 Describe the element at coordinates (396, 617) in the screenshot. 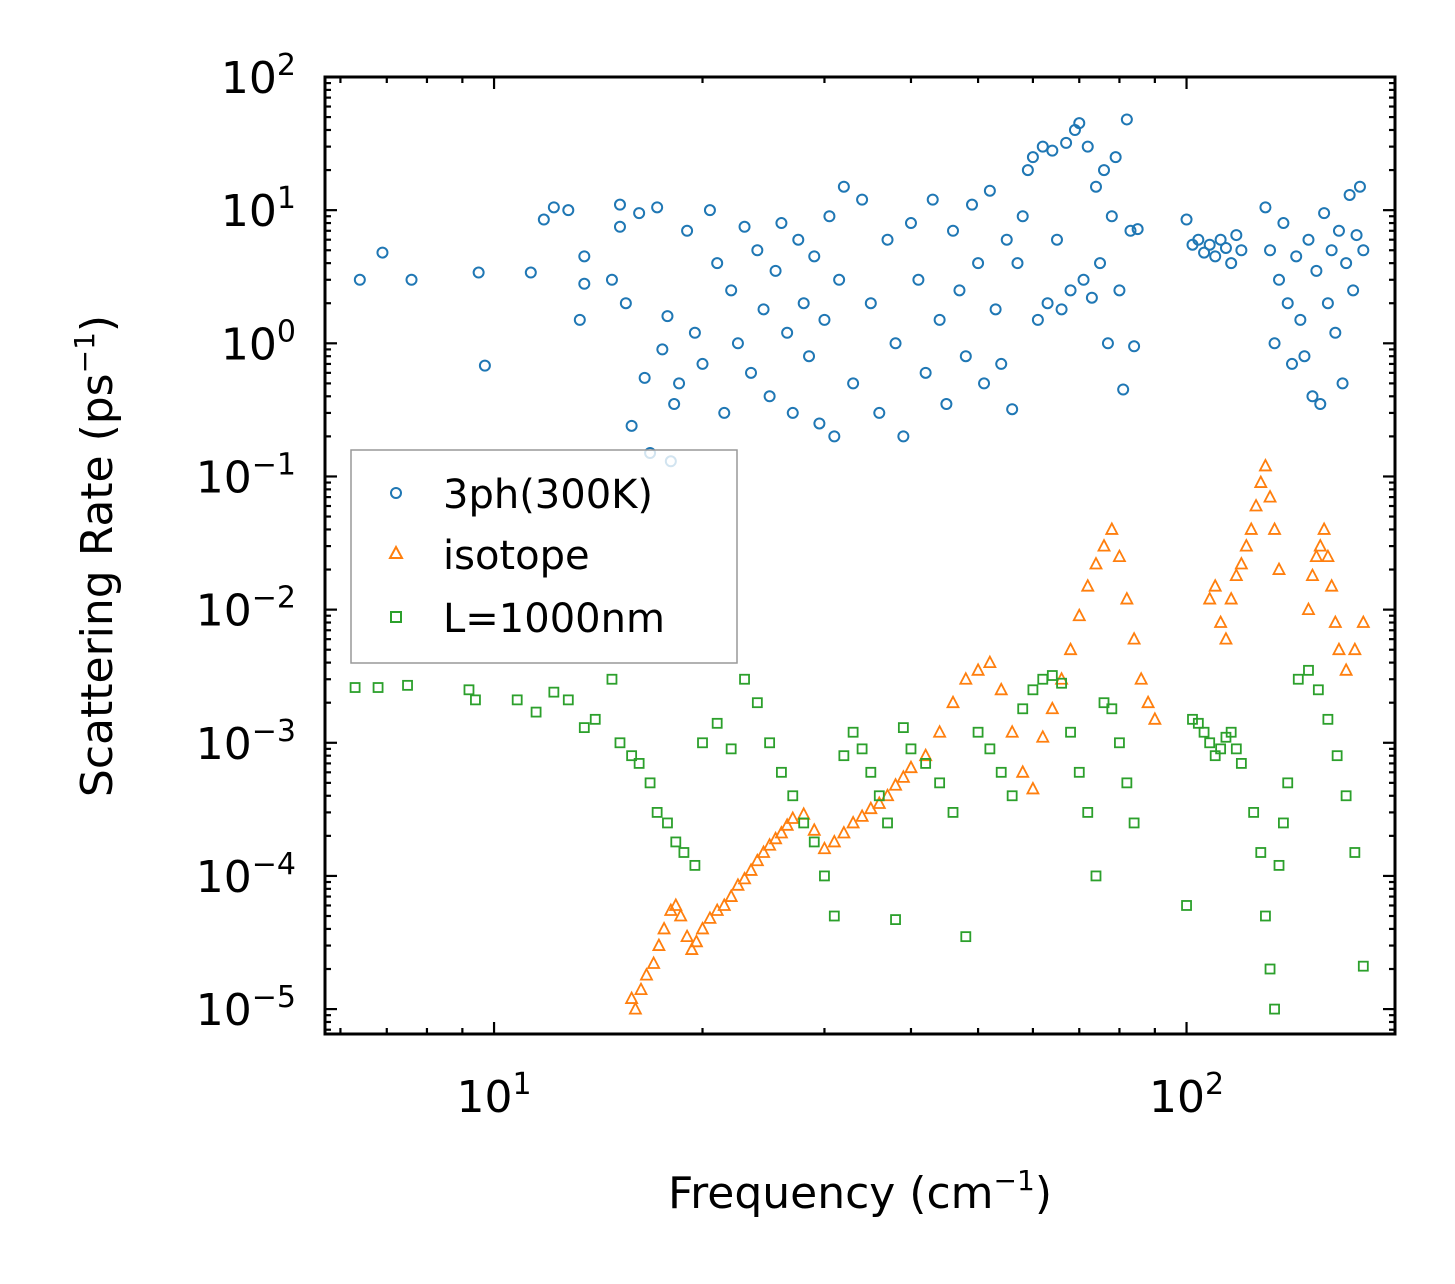

I see `legend-marker-boundary` at that location.